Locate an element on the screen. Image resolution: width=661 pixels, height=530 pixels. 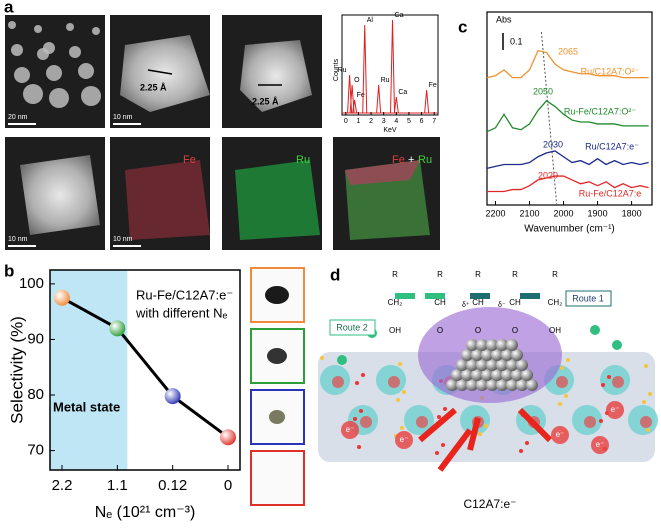
x-tick-label: 1 is located at coordinates (358, 121).